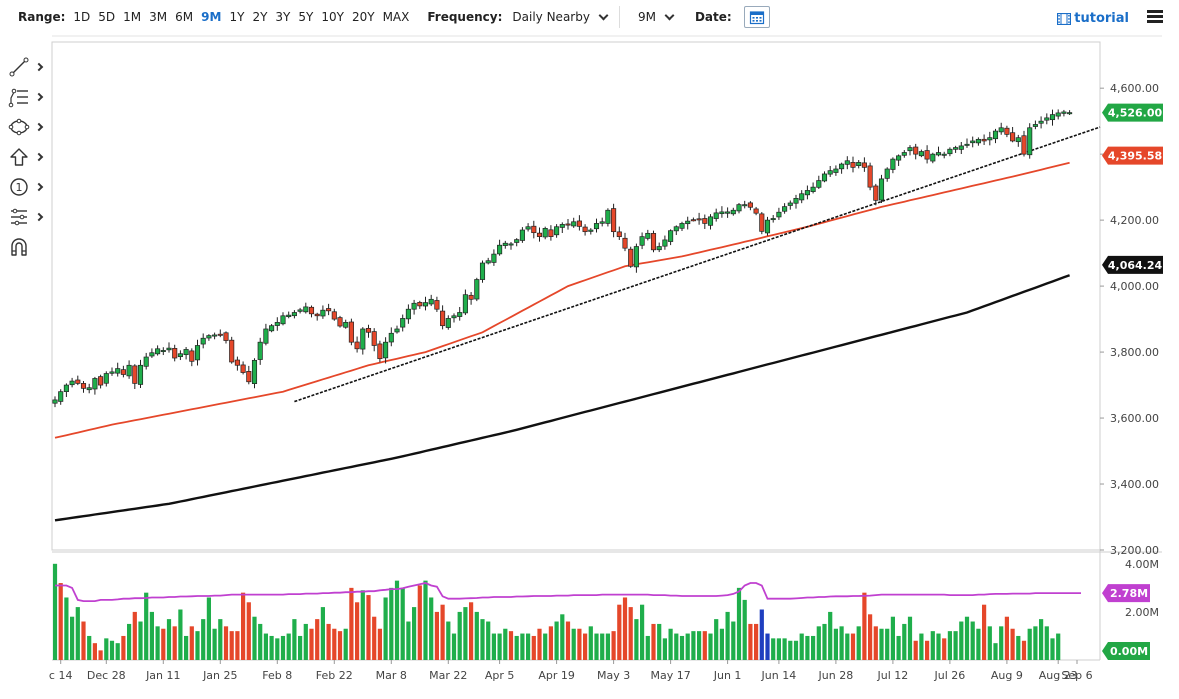 Image resolution: width=1179 pixels, height=699 pixels. I want to click on range-button-2y: 2Y, so click(260, 17).